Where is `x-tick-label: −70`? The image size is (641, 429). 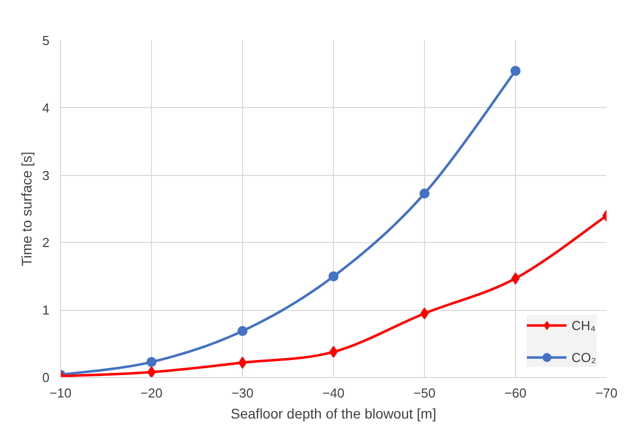
x-tick-label: −70 is located at coordinates (606, 393).